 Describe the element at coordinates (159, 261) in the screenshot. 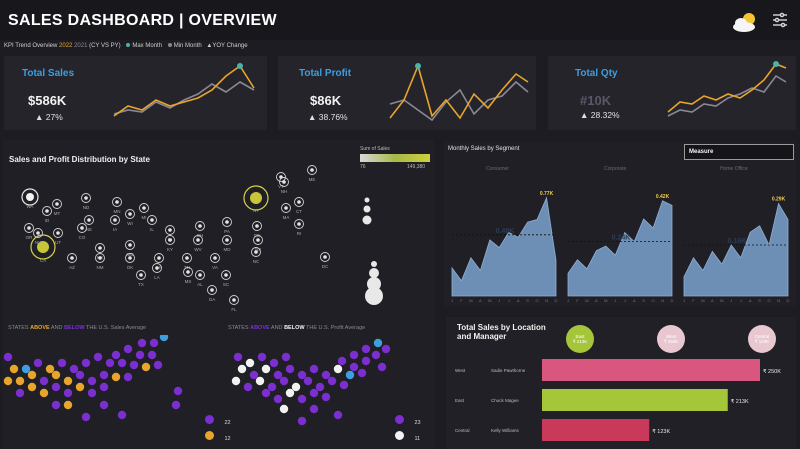

I see `state-bubble-ar: AR` at that location.